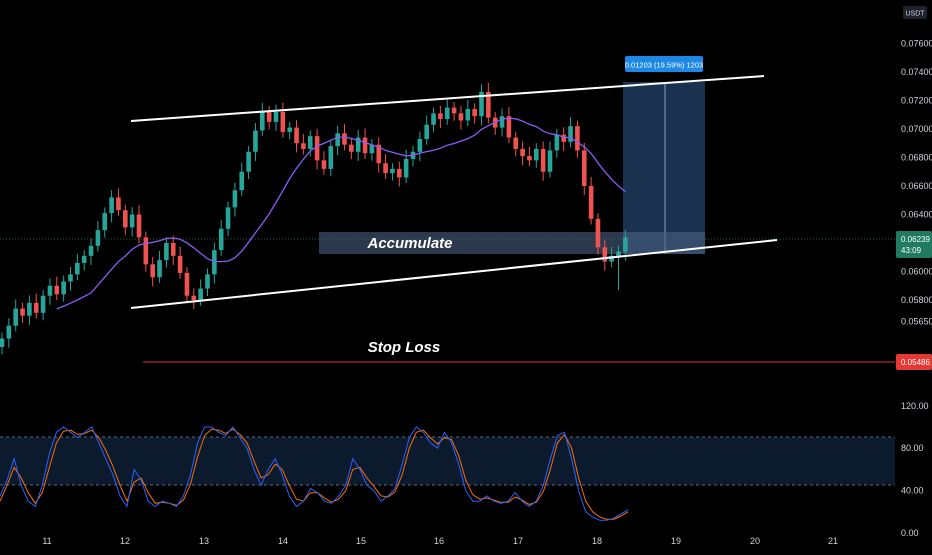 This screenshot has width=932, height=555. I want to click on accumulate-label: Accumulate, so click(409, 243).